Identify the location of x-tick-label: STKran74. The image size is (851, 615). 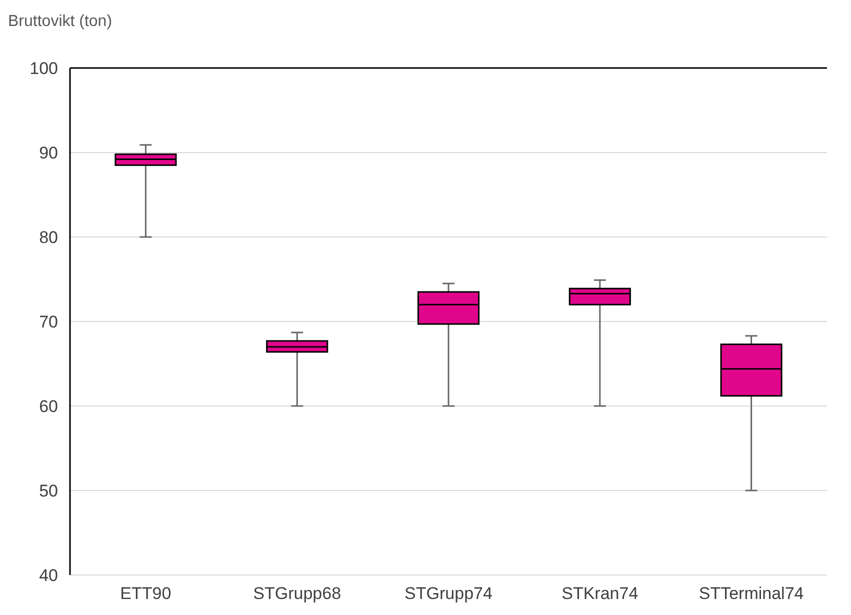
(600, 593).